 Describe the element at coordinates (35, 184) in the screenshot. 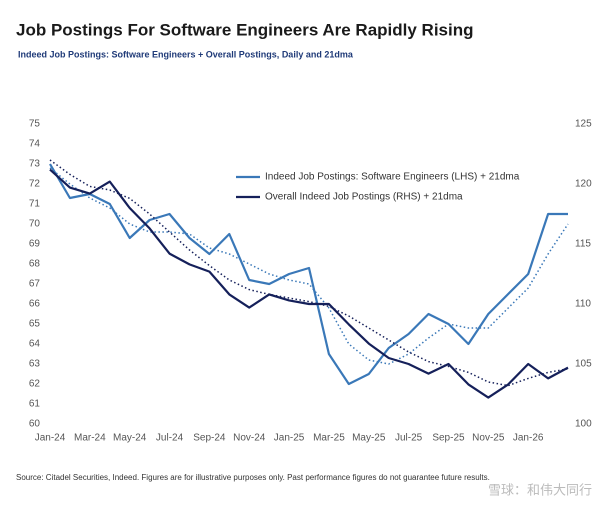

I see `y-tick-label: 72` at that location.